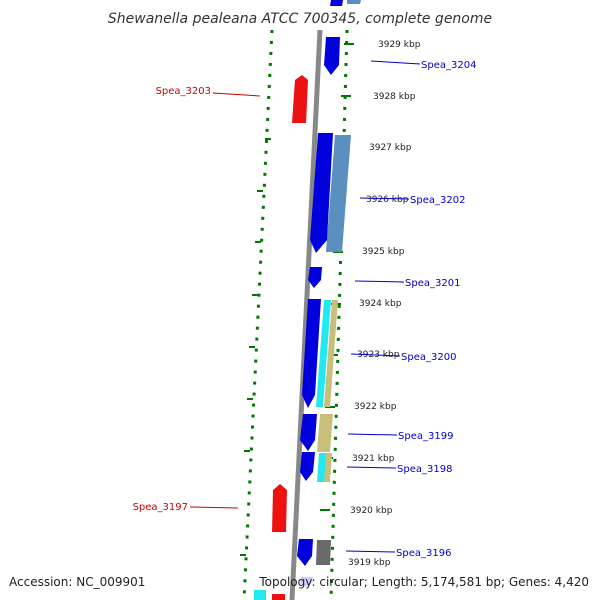 Image resolution: width=600 pixels, height=600 pixels. I want to click on tick-label: 3921 kbp, so click(373, 459).